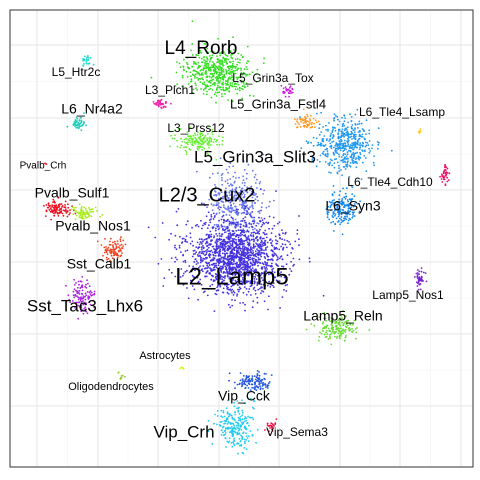 This screenshot has width=480, height=480. Describe the element at coordinates (419, 131) in the screenshot. I see `cluster-points-l6-tle4-lsamp` at that location.